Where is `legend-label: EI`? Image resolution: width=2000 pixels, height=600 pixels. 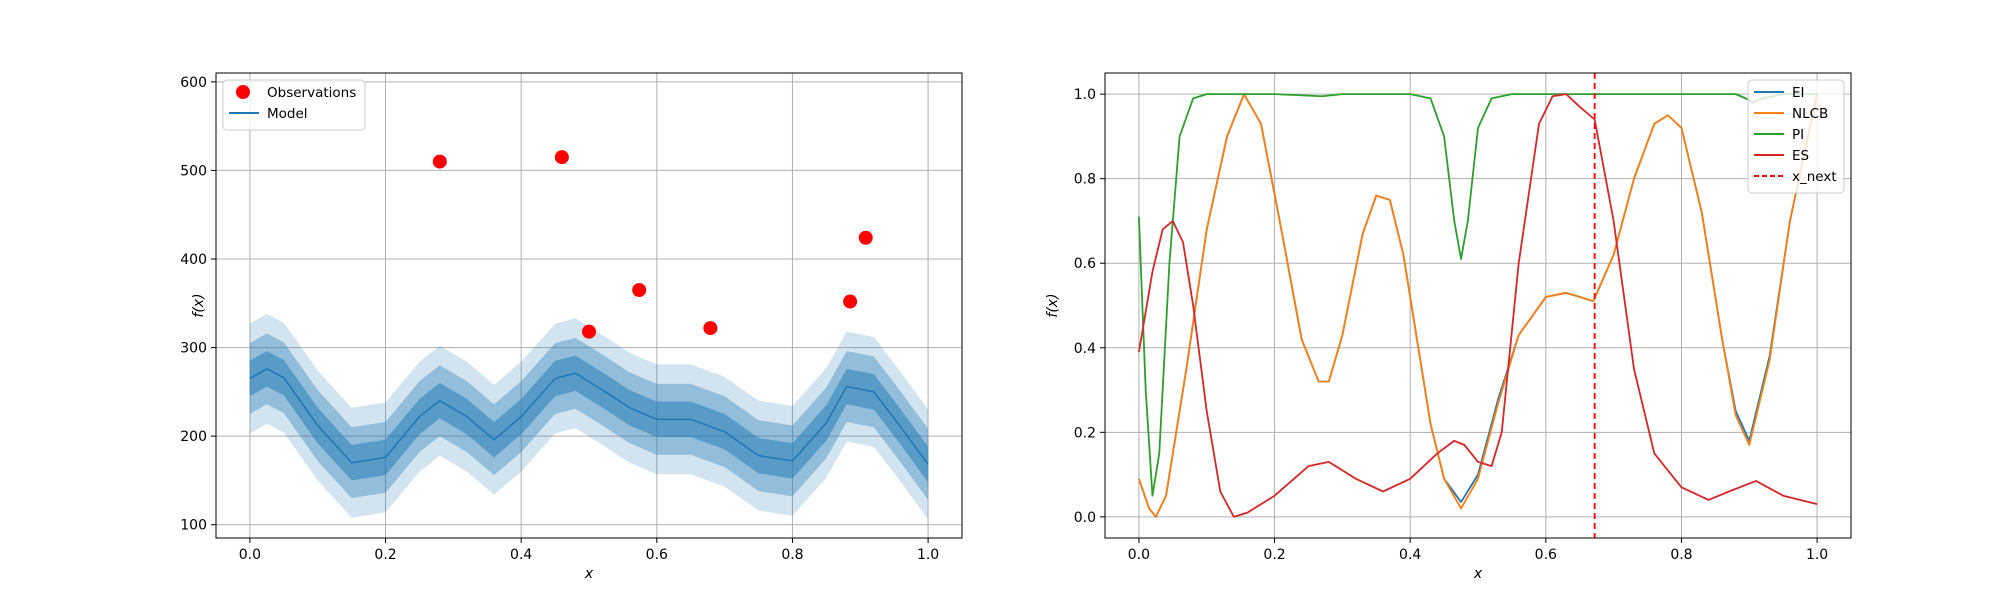 legend-label: EI is located at coordinates (1798, 93).